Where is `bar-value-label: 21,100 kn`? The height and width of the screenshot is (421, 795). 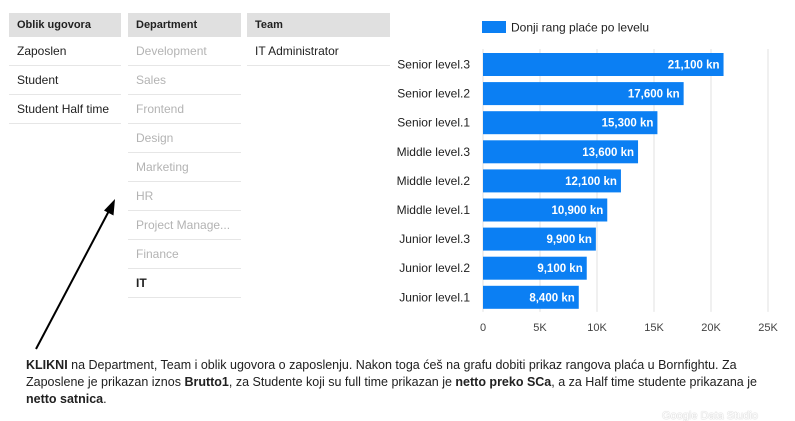 bar-value-label: 21,100 kn is located at coordinates (694, 66).